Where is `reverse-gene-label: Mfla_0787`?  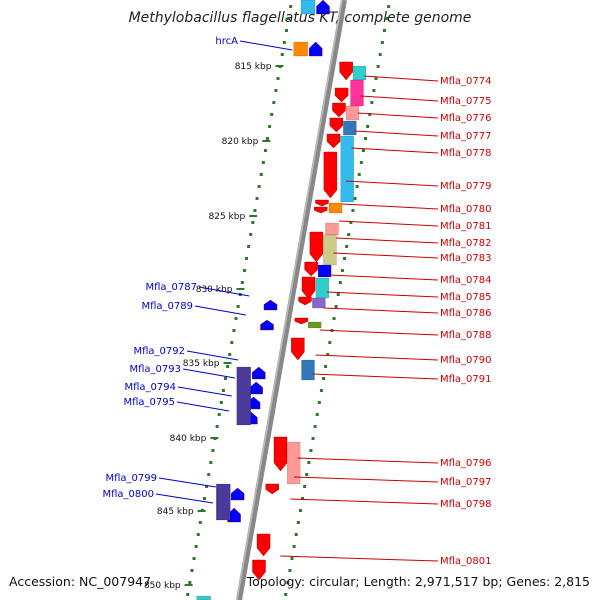 reverse-gene-label: Mfla_0787 is located at coordinates (171, 287).